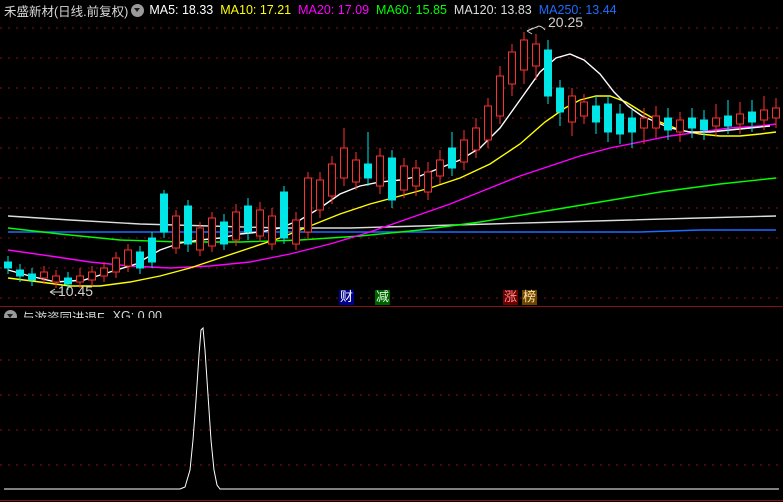  What do you see at coordinates (566, 22) in the screenshot?
I see `high-price-annotation: 20.25` at bounding box center [566, 22].